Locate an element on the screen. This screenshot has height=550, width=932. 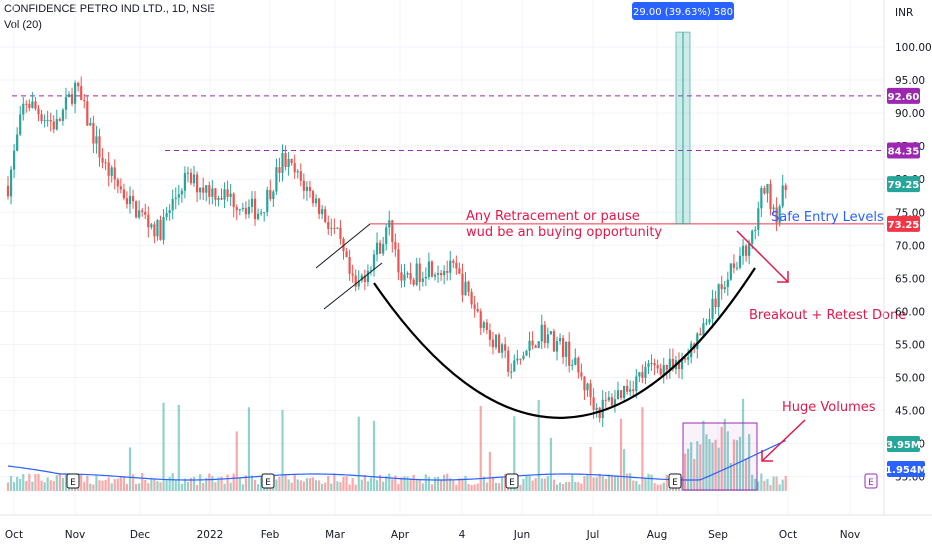
y-tick-label: 65.00 is located at coordinates (910, 279).